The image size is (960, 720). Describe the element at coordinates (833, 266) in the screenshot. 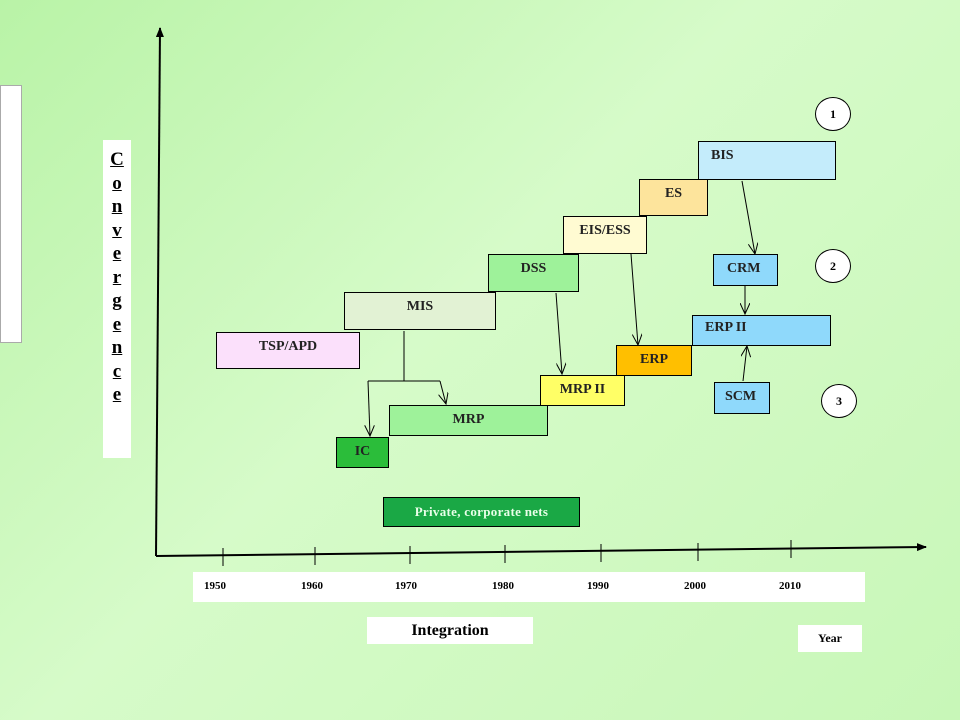

I see `circle-label-2: 2` at that location.